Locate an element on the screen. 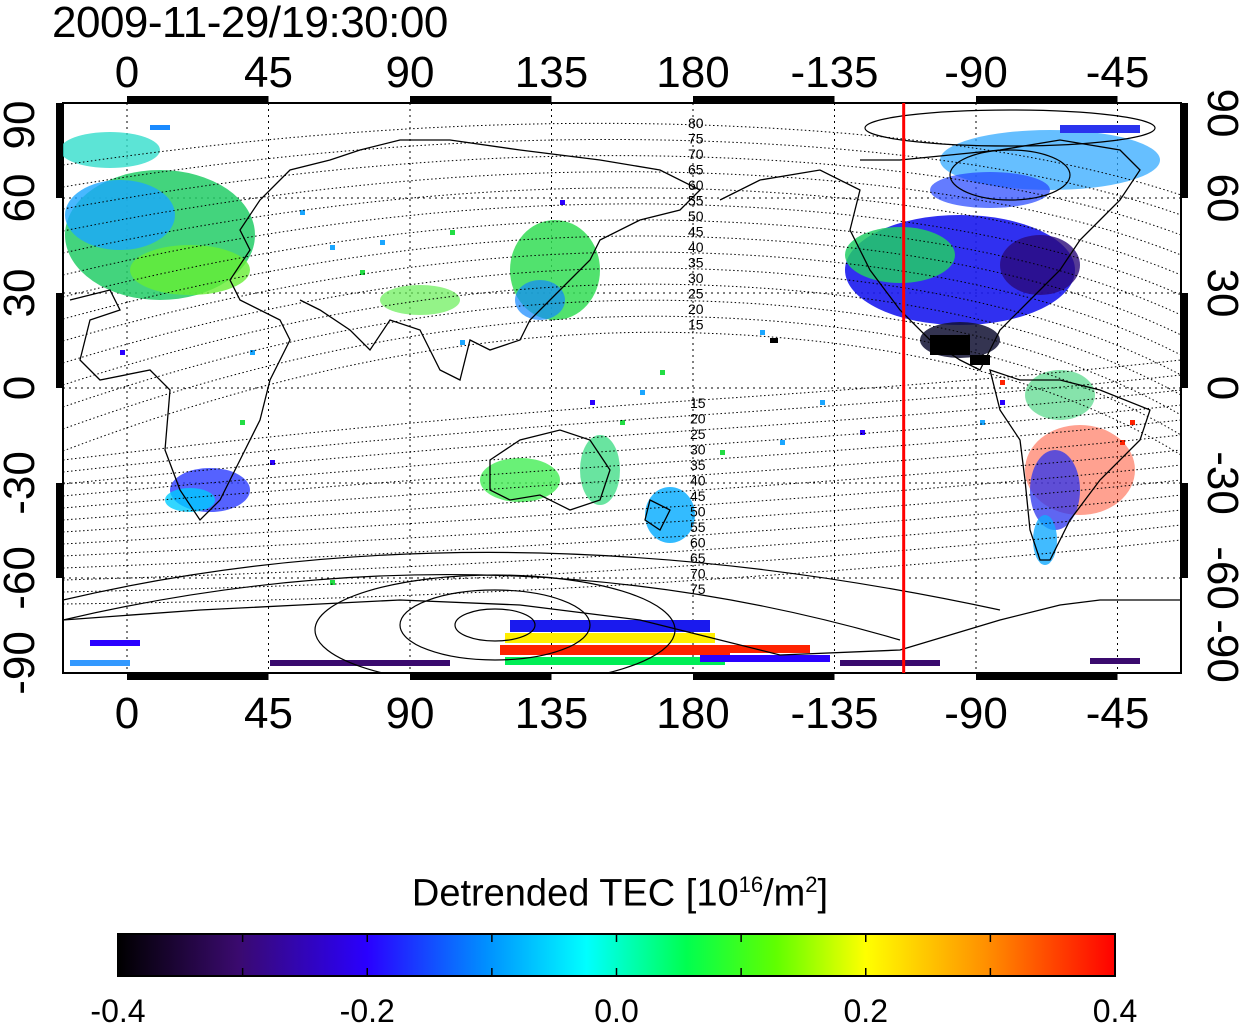 Image resolution: width=1240 pixels, height=1024 pixels. y-tick-labels-right: 90 60 30 0 -30 -60 -90 is located at coordinates (1219, 386).